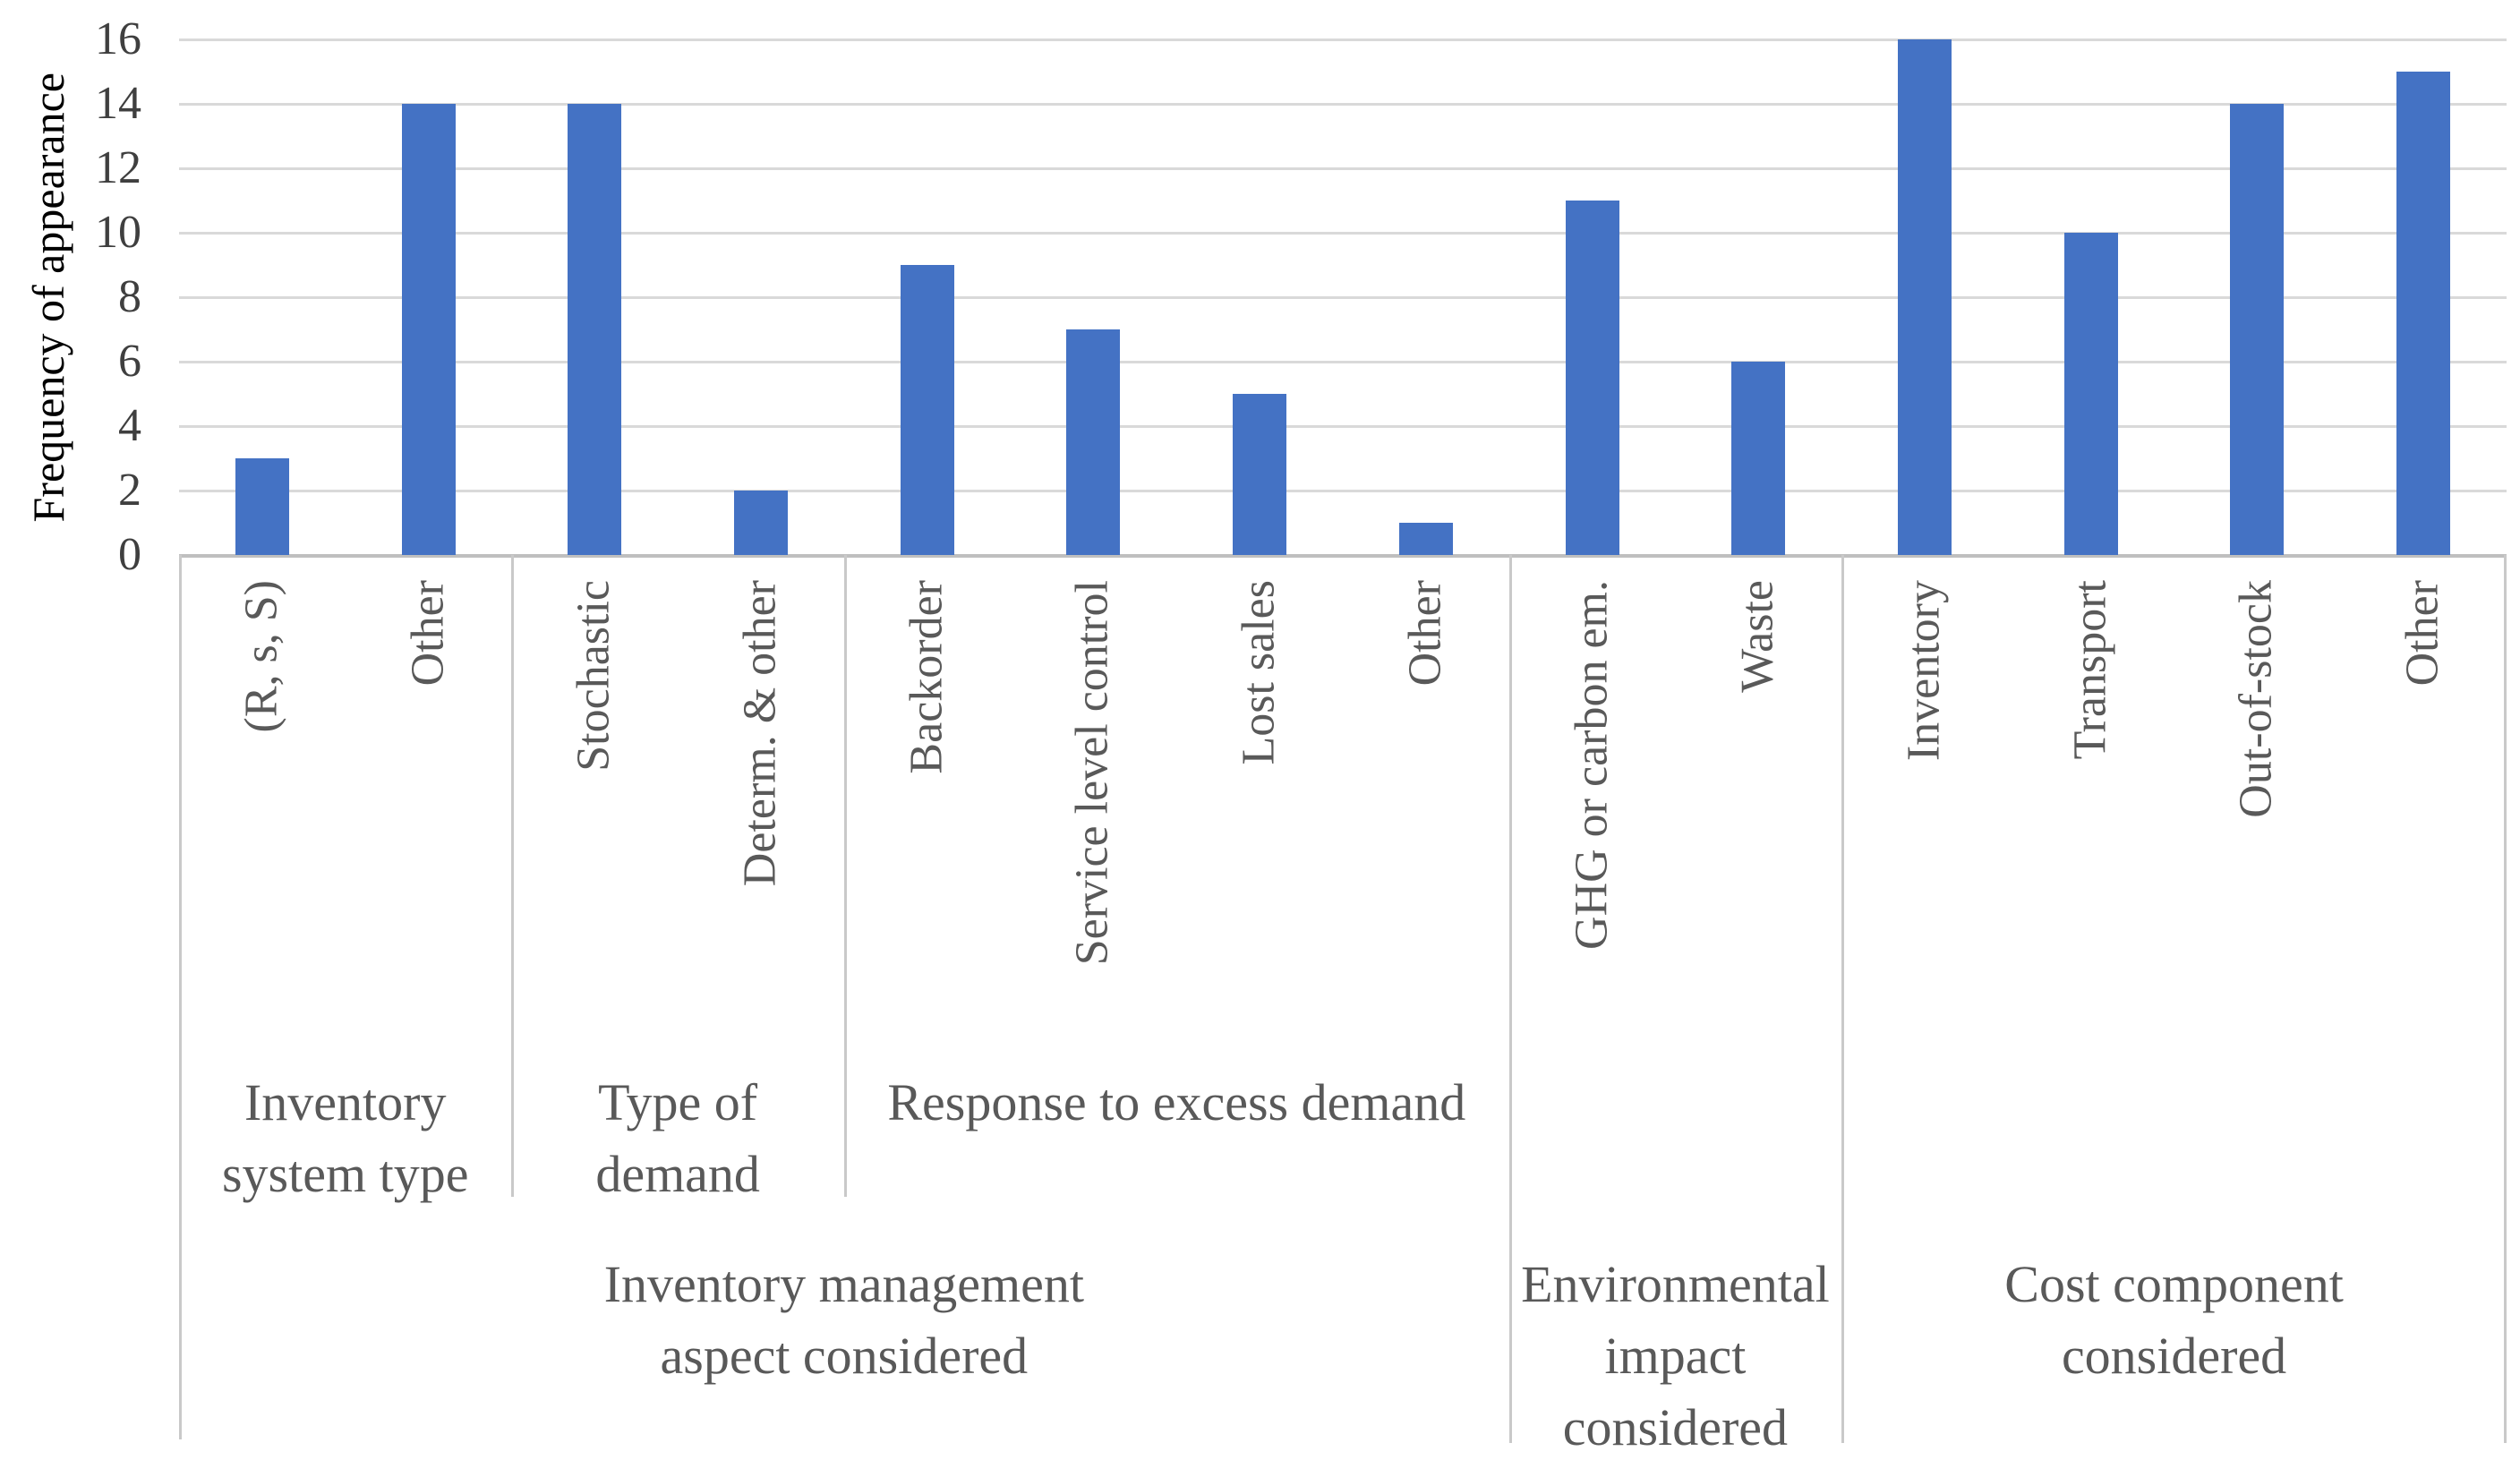 The width and height of the screenshot is (2520, 1460). Describe the element at coordinates (261, 656) in the screenshot. I see `category-label: (R, s, S)` at that location.